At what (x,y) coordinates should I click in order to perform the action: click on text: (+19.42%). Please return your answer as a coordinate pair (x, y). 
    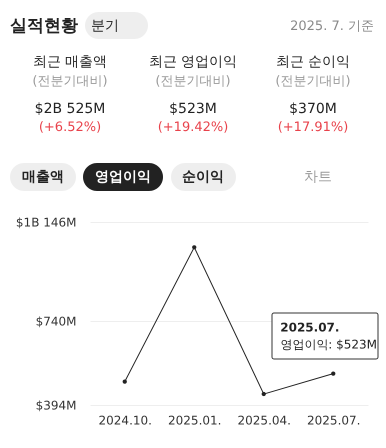
    Looking at the image, I should click on (193, 127).